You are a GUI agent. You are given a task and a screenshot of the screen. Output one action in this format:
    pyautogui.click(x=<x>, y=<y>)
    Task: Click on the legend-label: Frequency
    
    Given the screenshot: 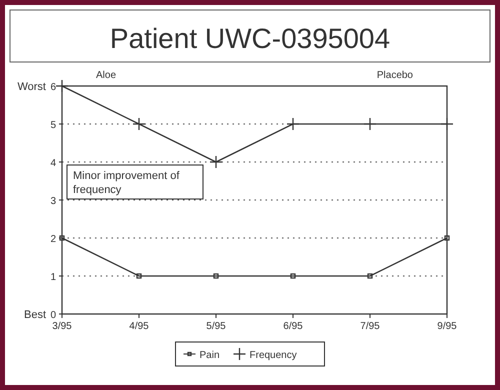 What is the action you would take?
    pyautogui.click(x=273, y=355)
    